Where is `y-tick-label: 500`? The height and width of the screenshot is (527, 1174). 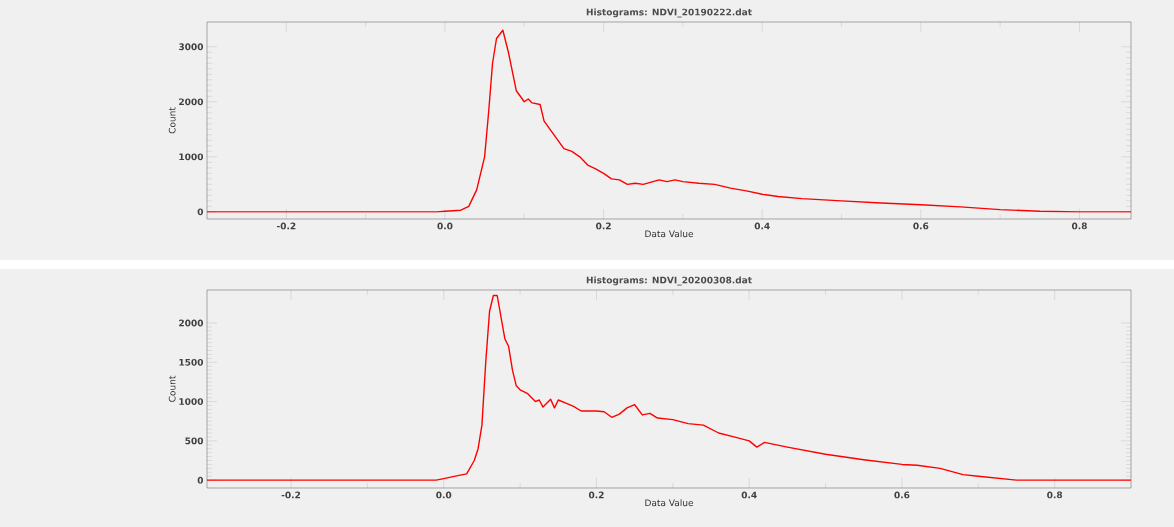 y-tick-label: 500 is located at coordinates (194, 441).